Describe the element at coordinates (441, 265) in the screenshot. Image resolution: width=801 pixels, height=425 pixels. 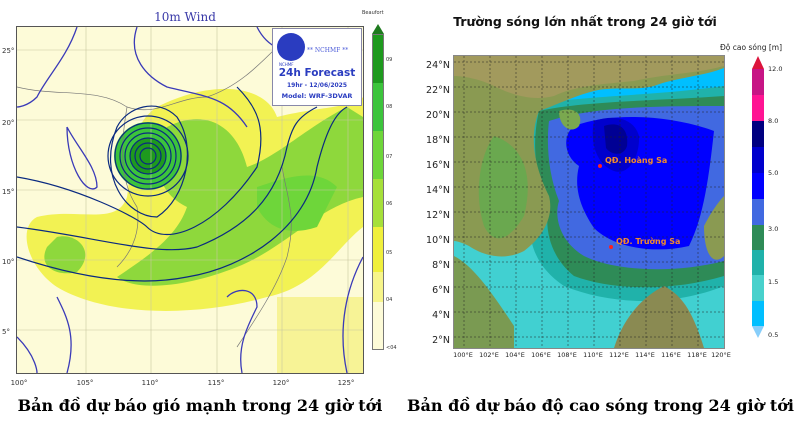
I see `lat-tick: 8°N` at that location.